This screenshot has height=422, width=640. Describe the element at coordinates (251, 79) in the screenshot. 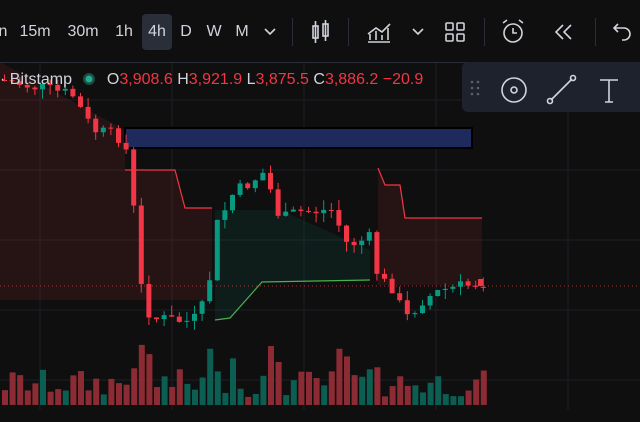

I see `low-label: L` at that location.